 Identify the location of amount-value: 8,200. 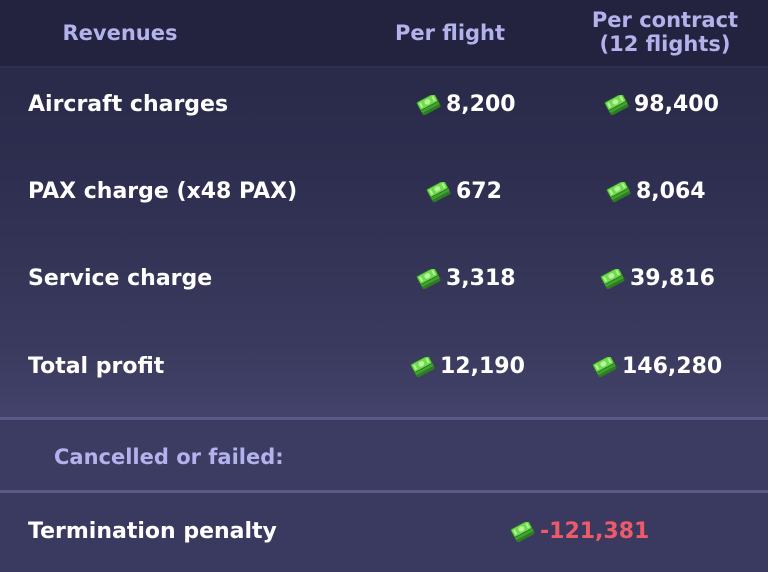
(481, 104).